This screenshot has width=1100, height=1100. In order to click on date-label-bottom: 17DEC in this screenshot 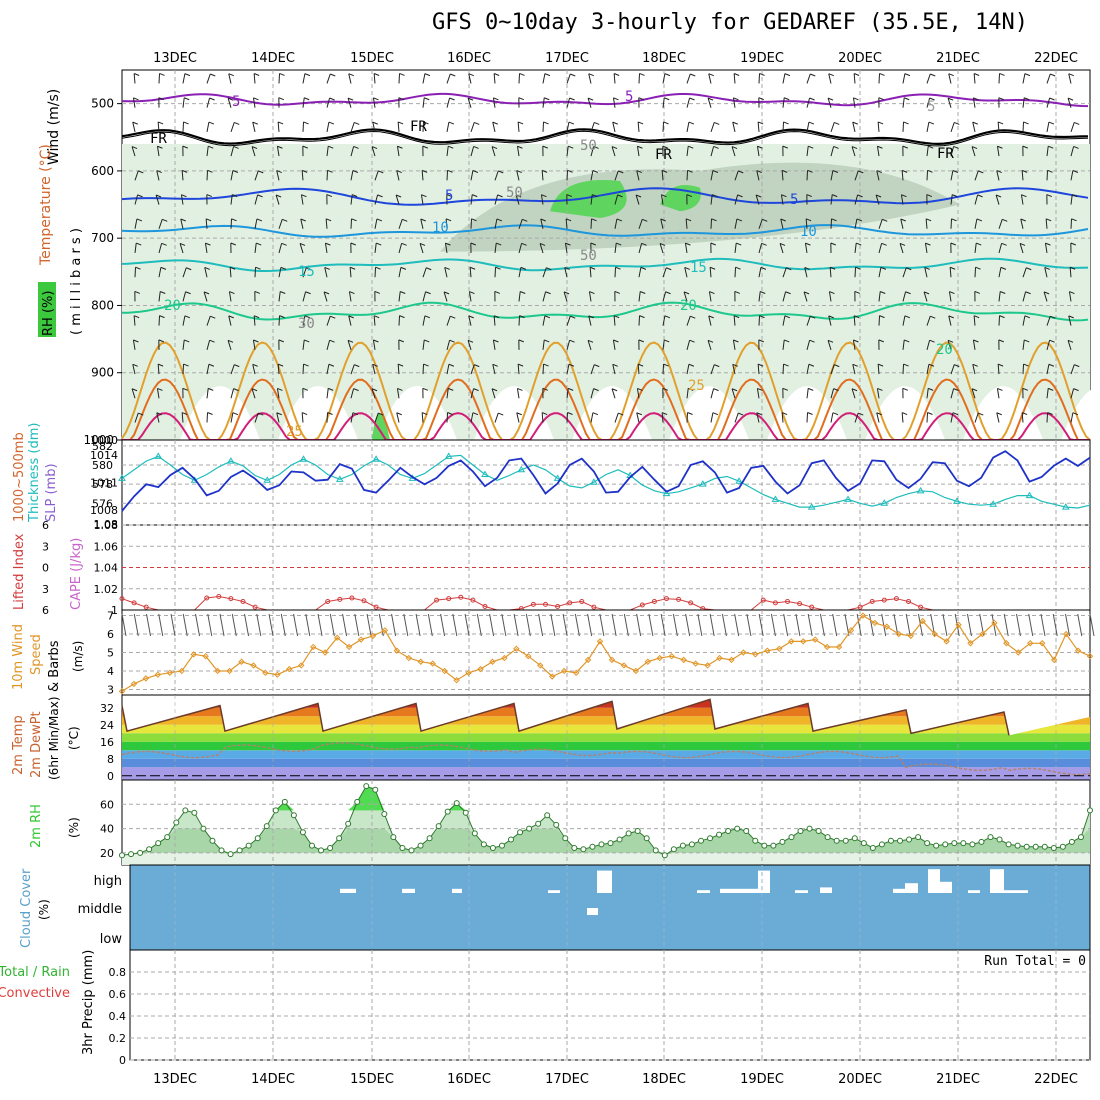, I will do `click(567, 1079)`.